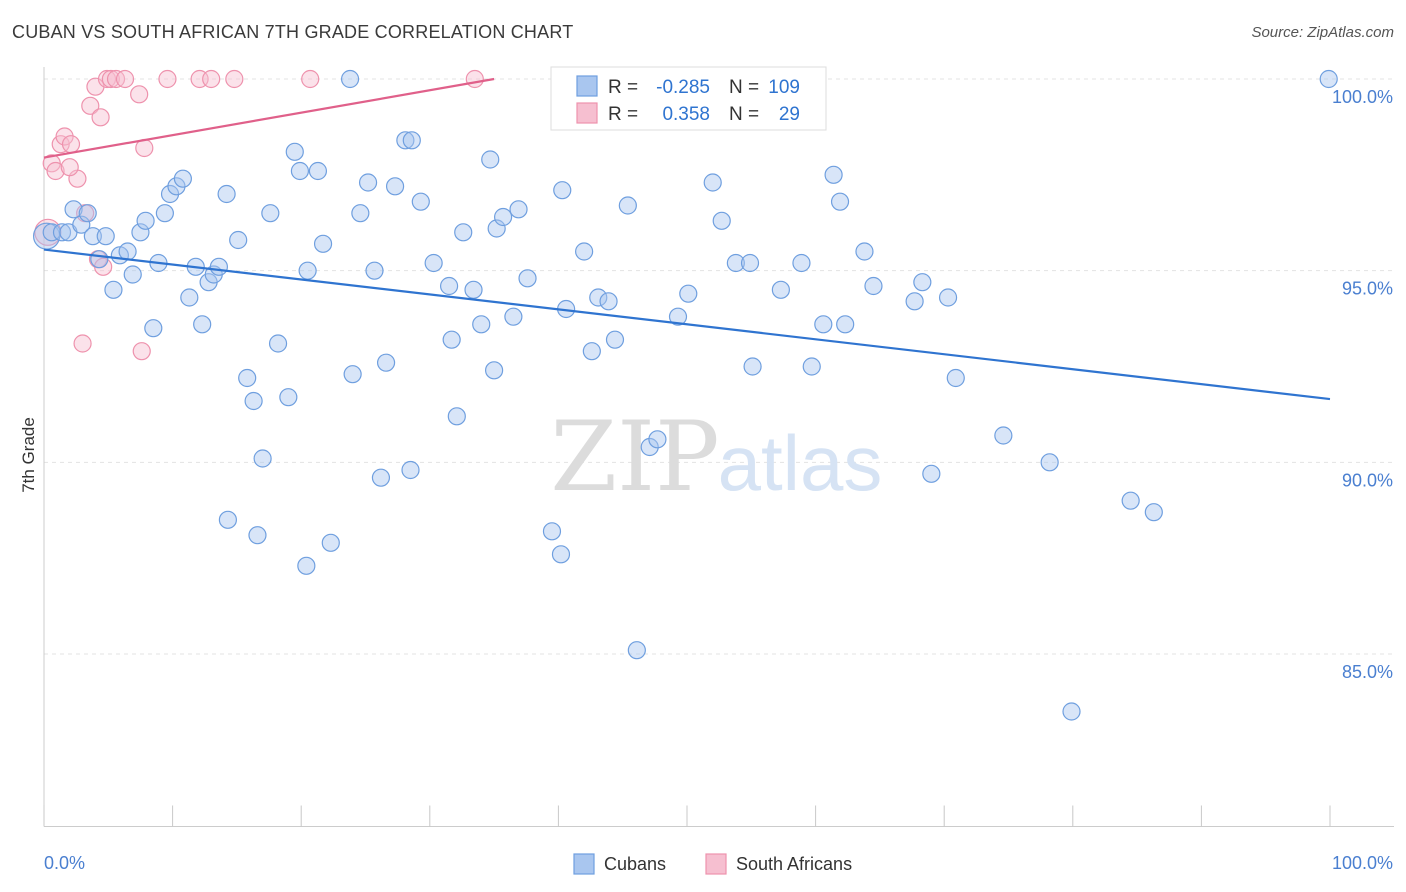 Image resolution: width=1406 pixels, height=892 pixels. What do you see at coordinates (1367, 672) in the screenshot?
I see `y-tick-label: 85.0%` at bounding box center [1367, 672].